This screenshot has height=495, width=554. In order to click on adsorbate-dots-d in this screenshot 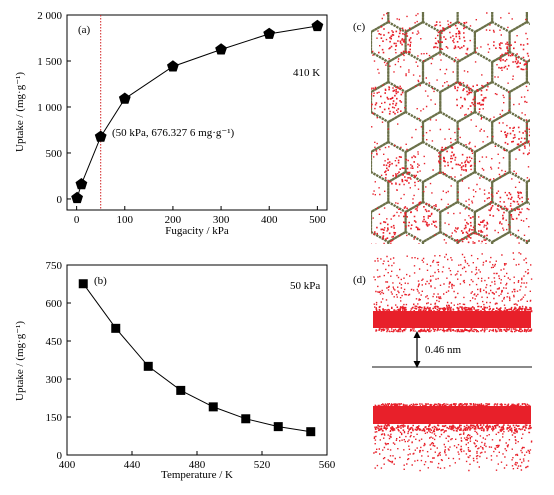, I will do `click(453, 362)`.